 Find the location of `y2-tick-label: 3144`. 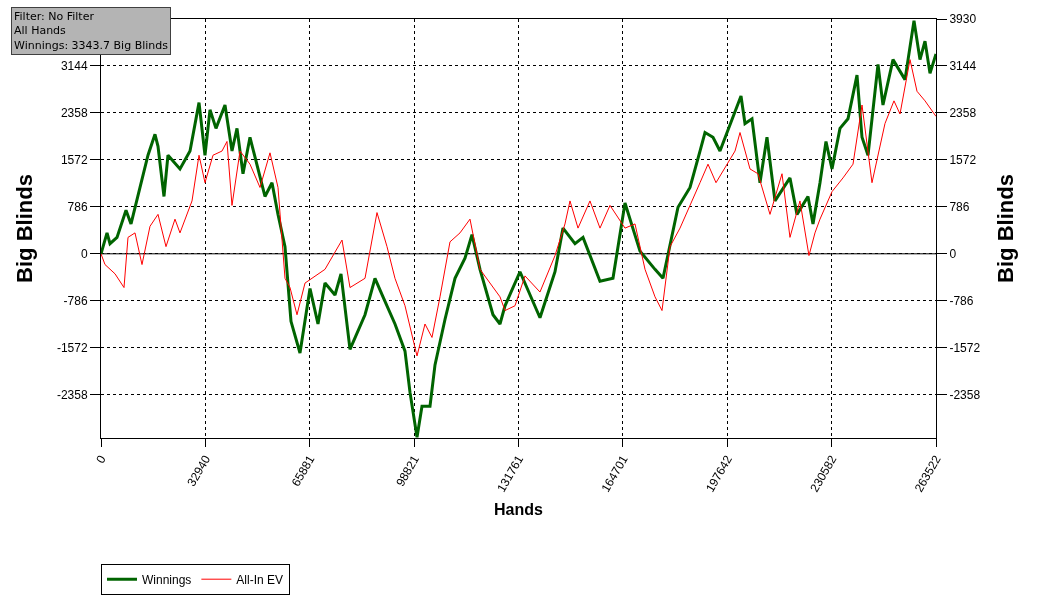

y2-tick-label: 3144 is located at coordinates (963, 66).